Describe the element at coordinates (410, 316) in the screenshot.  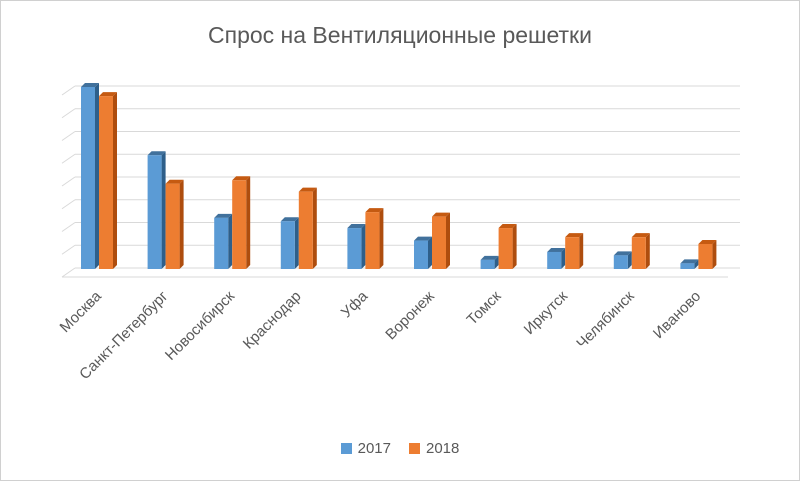
I see `category-label: Воронеж` at that location.